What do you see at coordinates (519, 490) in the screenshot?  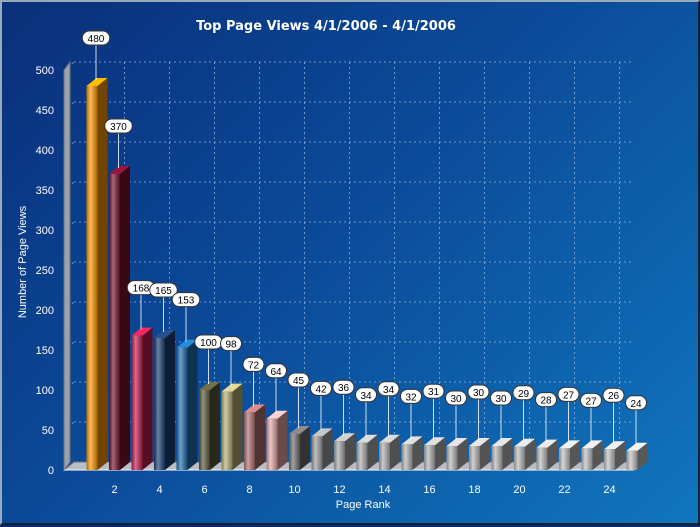 I see `x-tick-label: 20` at bounding box center [519, 490].